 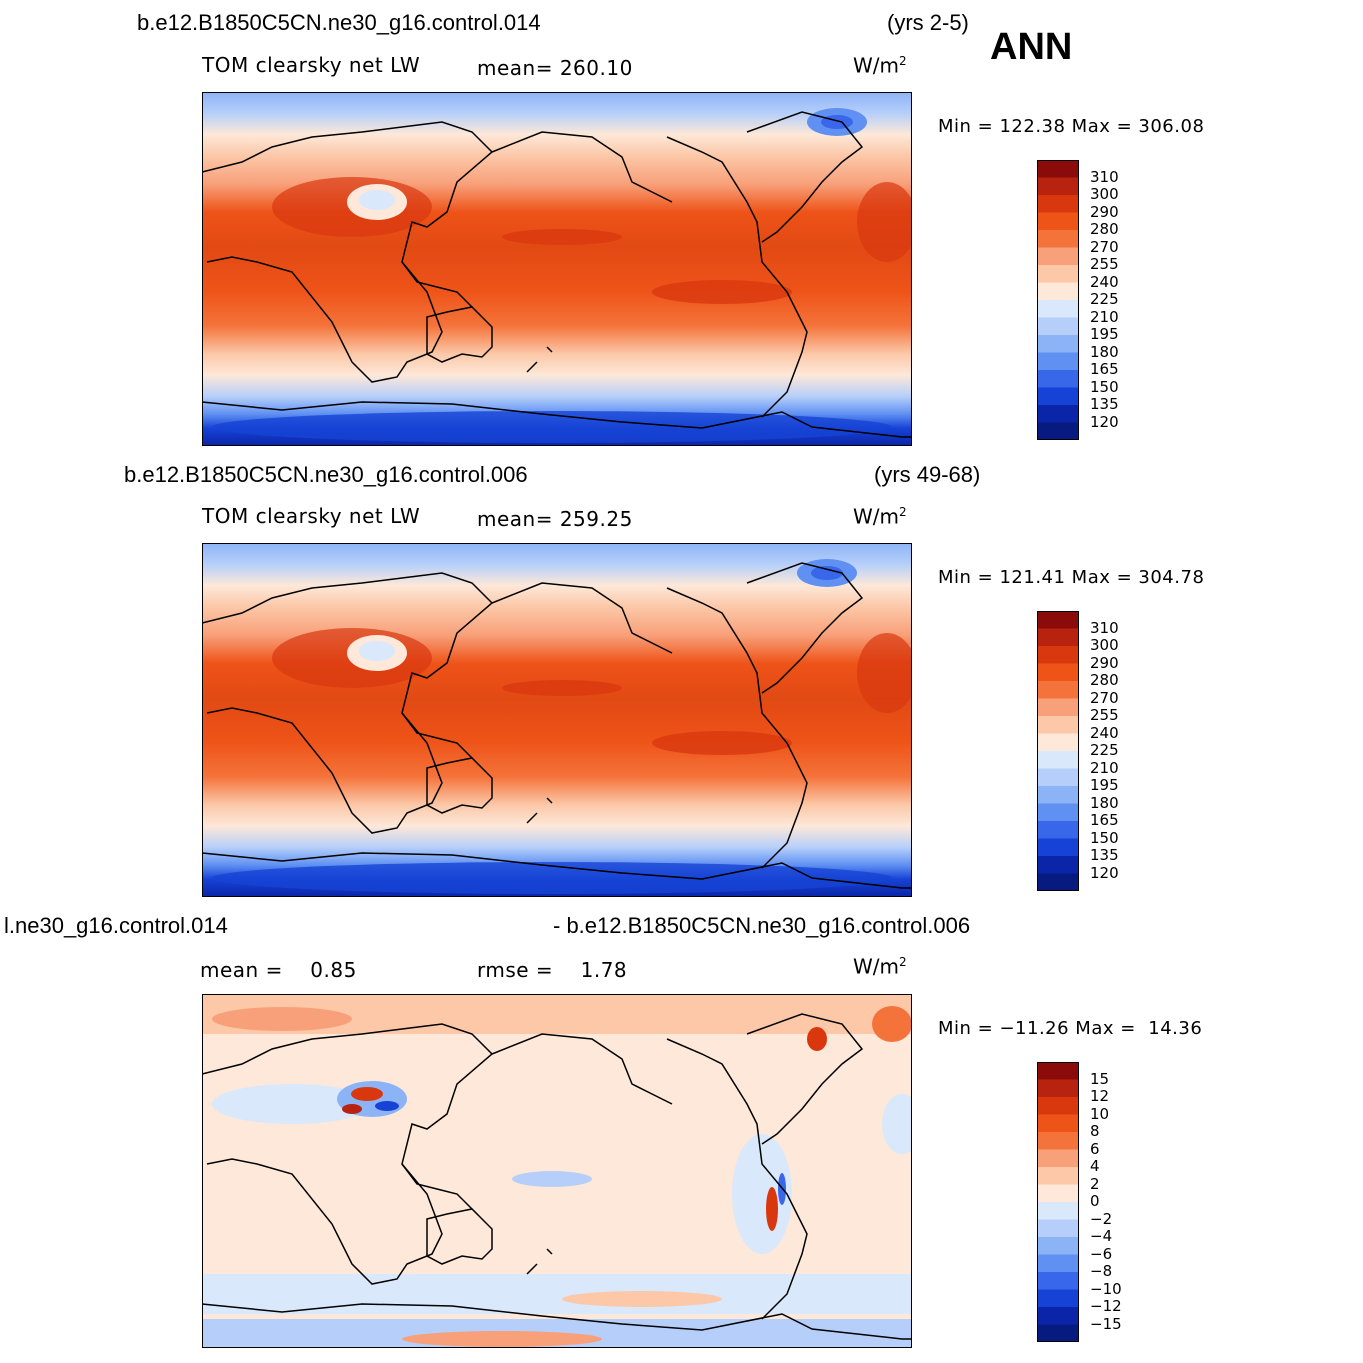 I want to click on colorbar-label: 135, so click(x=1104, y=404).